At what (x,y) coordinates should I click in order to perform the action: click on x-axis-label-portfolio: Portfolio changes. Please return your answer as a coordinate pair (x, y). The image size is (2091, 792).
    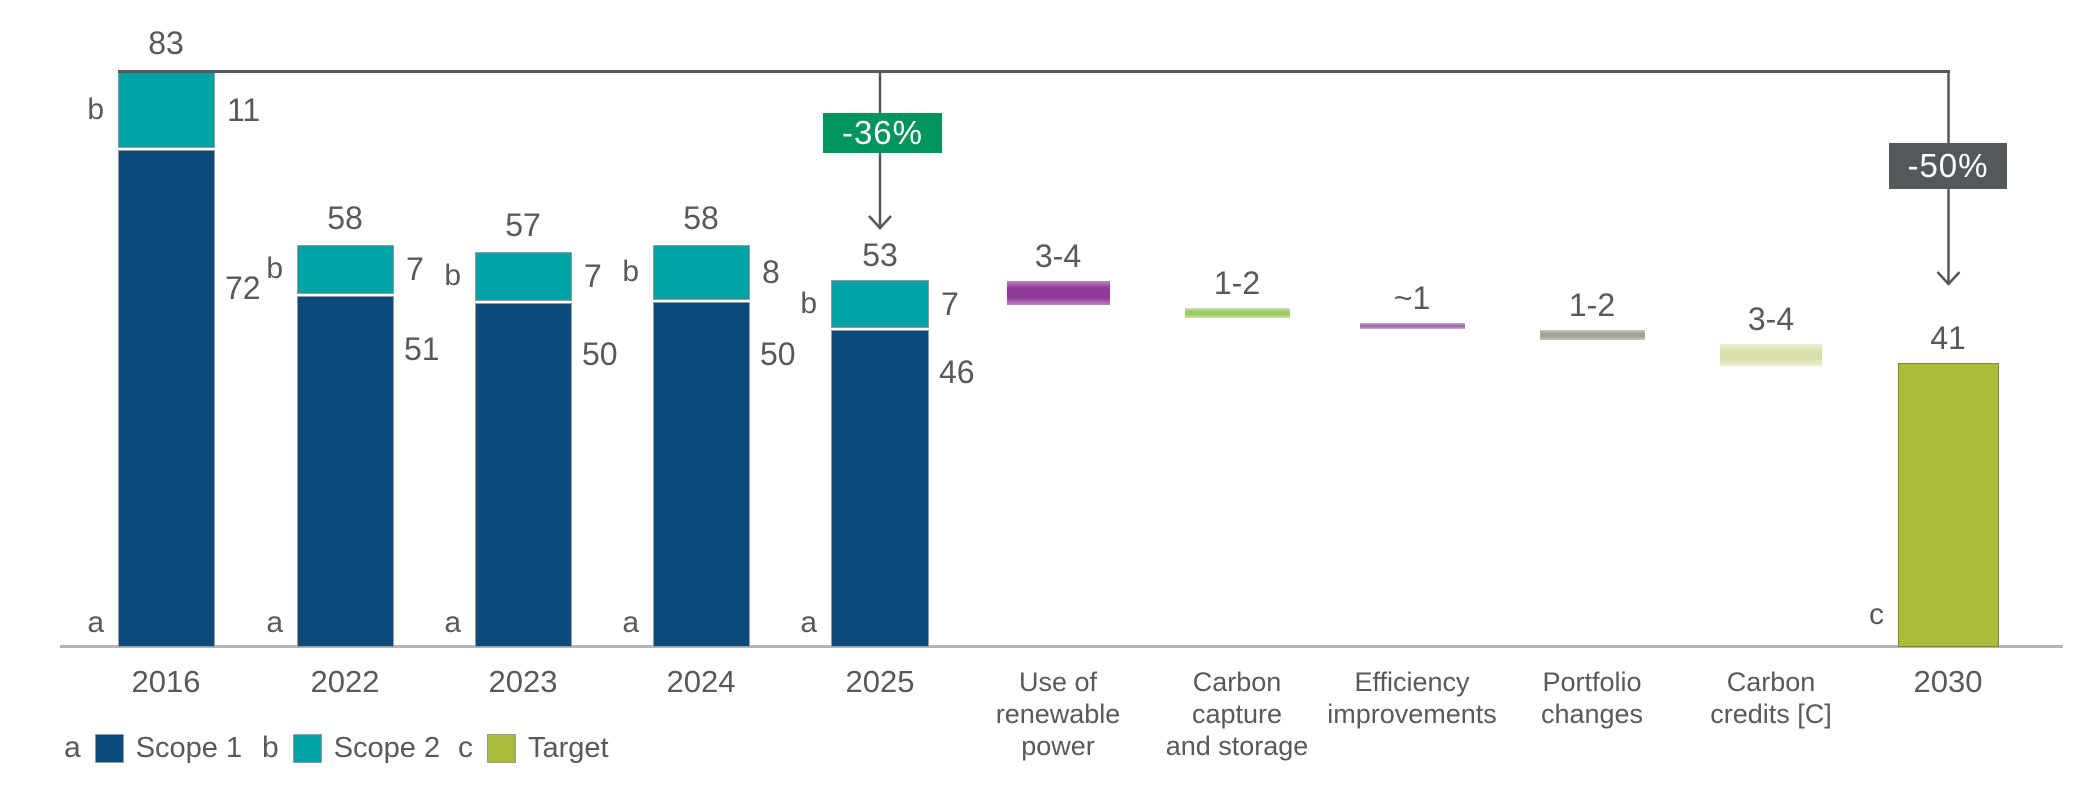
    Looking at the image, I should click on (1592, 698).